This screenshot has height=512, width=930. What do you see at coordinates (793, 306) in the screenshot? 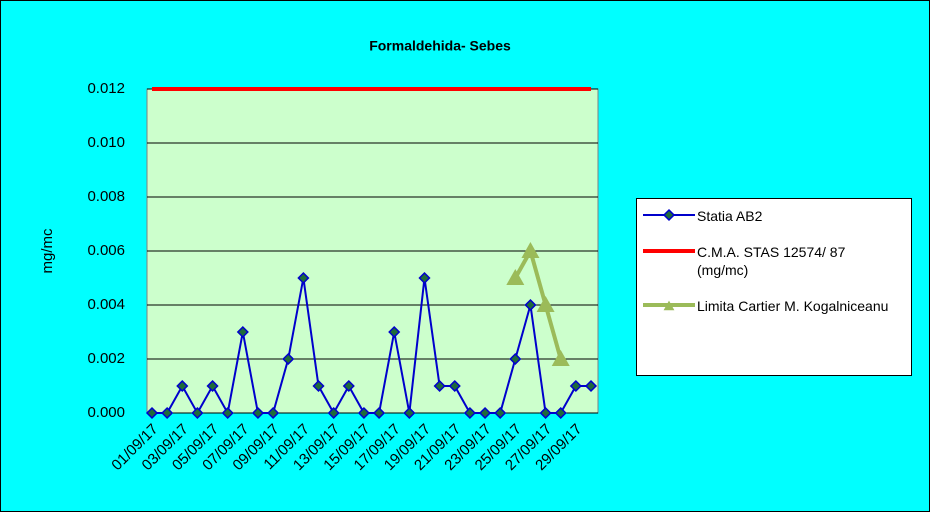
I see `legend-label: Limita Cartier M. Kogalniceanu` at bounding box center [793, 306].